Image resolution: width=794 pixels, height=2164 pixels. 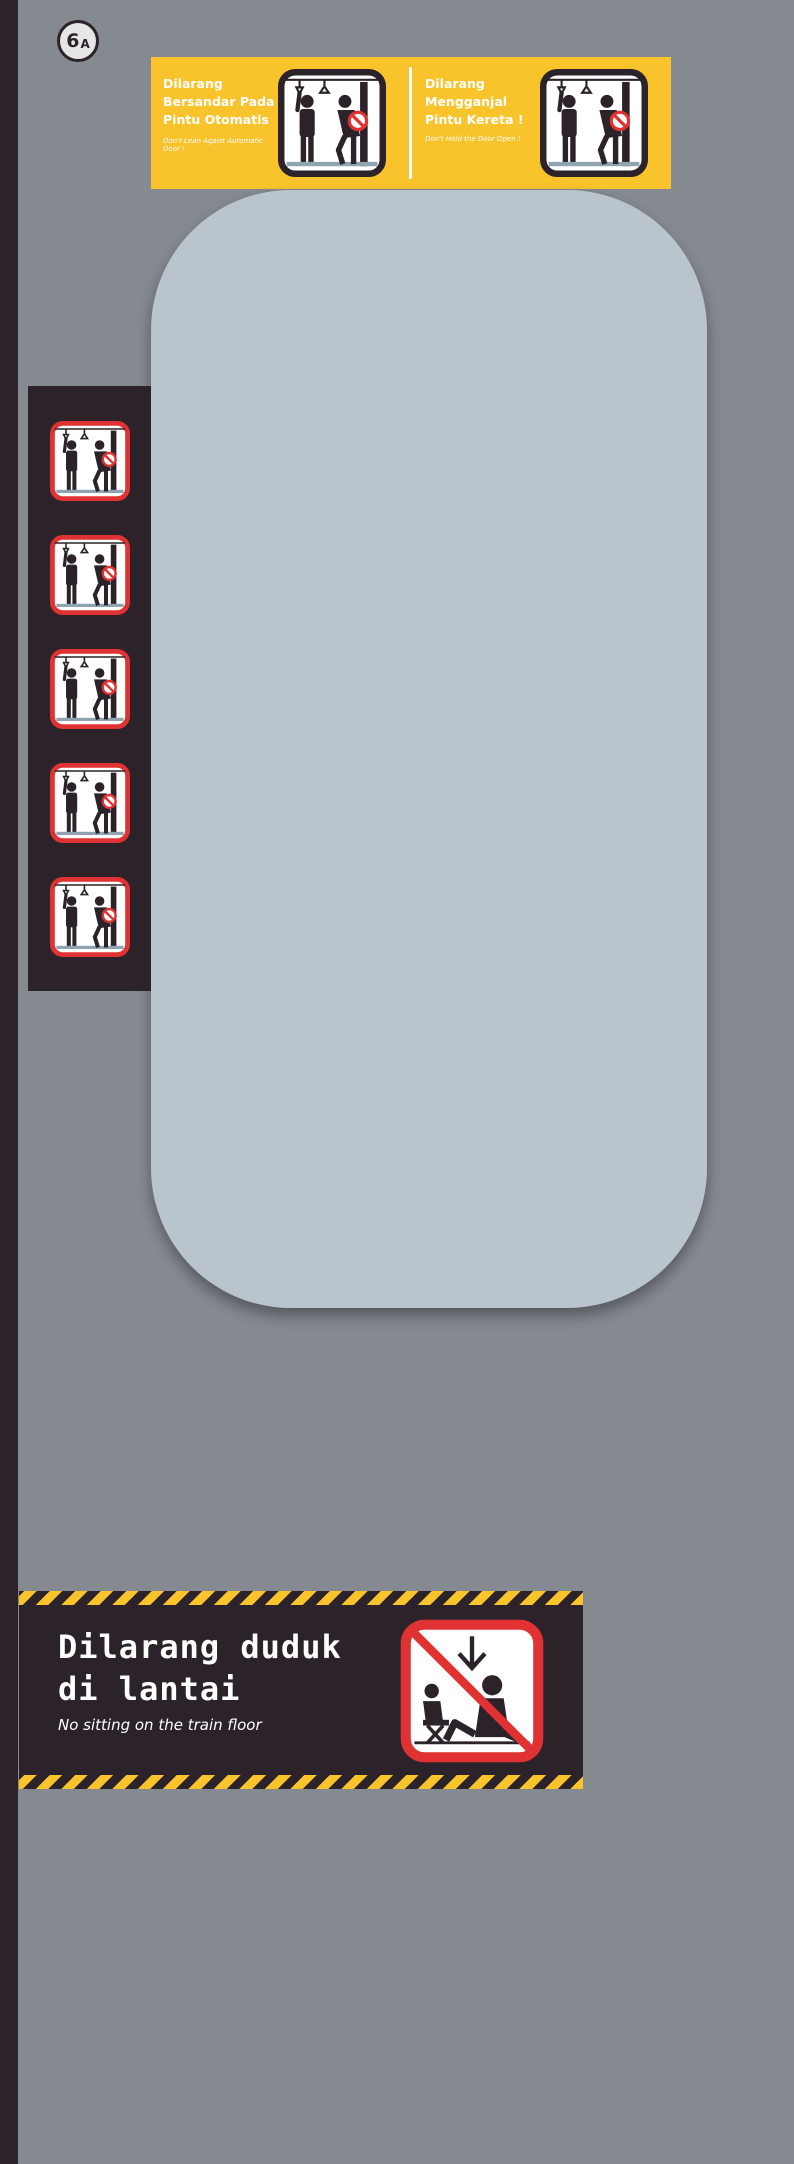 What do you see at coordinates (200, 1668) in the screenshot?
I see `no-sitting-title: Dilarang duduk di lantai` at bounding box center [200, 1668].